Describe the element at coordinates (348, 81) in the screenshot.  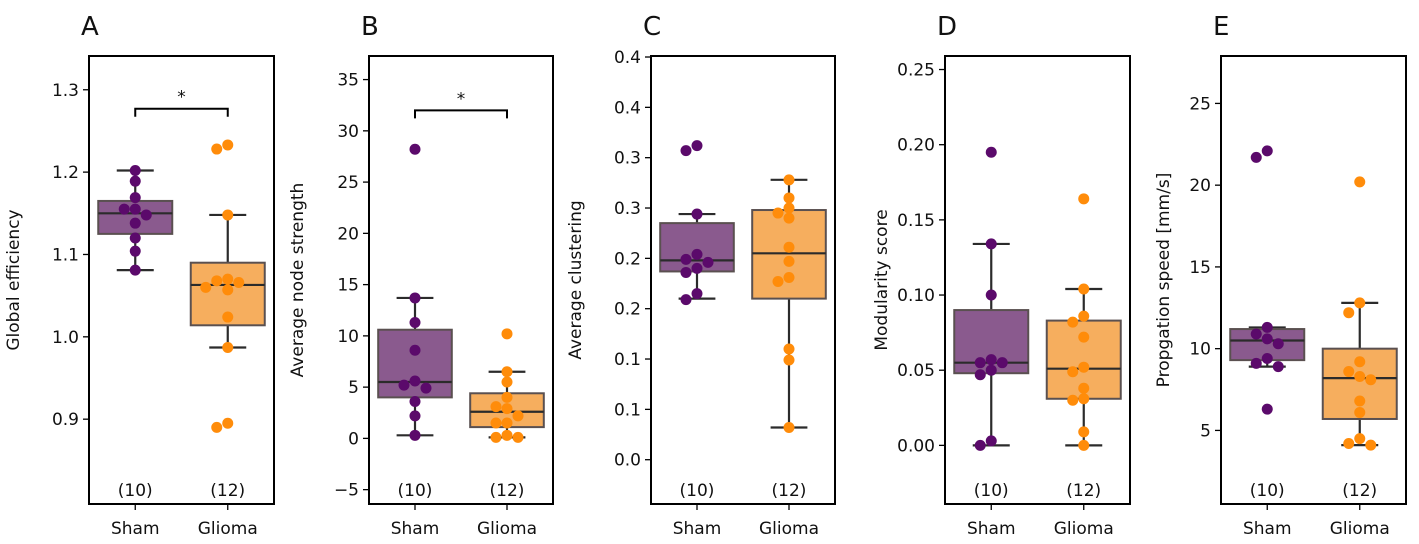
I see `y-tick-label: 35` at that location.